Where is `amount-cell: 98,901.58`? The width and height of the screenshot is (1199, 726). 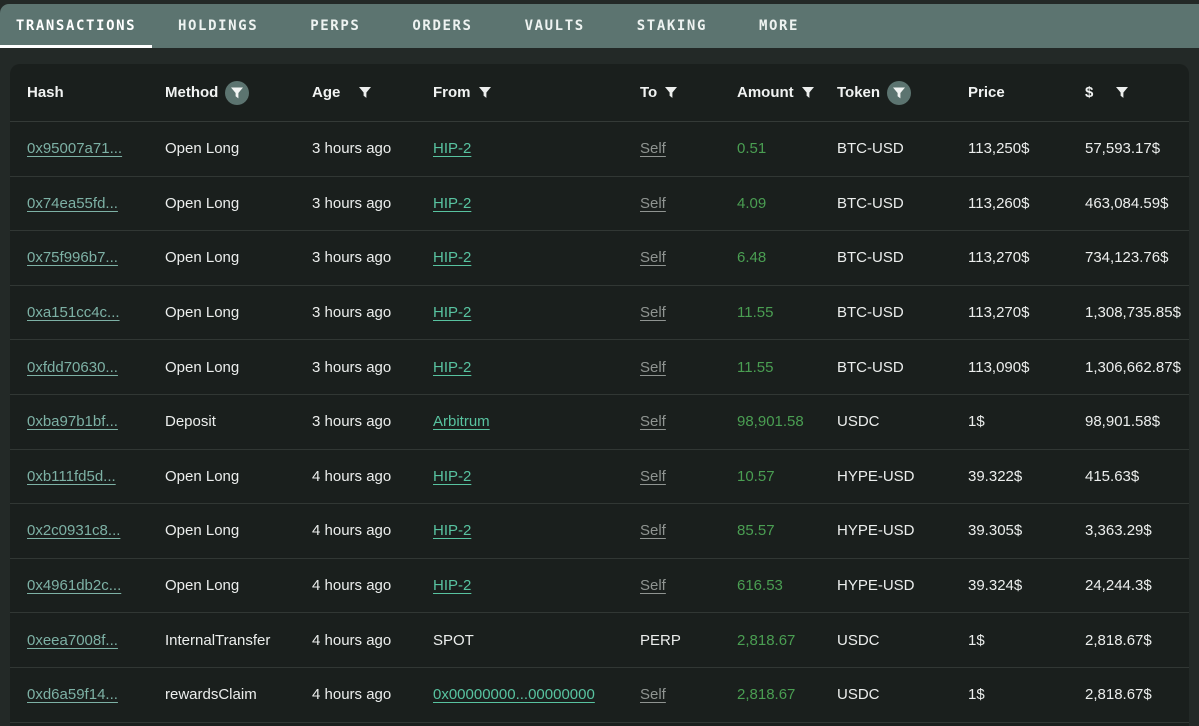
amount-cell: 98,901.58 is located at coordinates (770, 422).